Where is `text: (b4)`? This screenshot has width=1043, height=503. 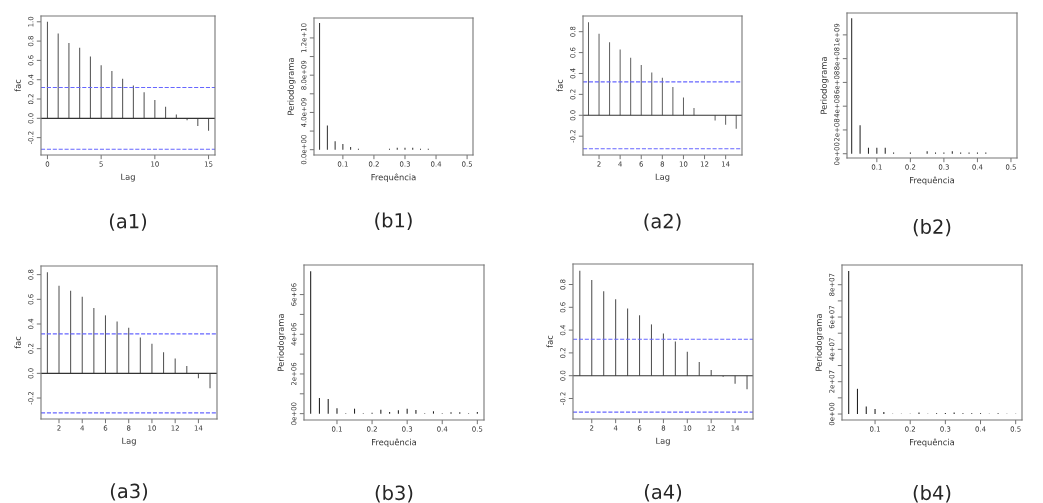 text: (b4) is located at coordinates (932, 494).